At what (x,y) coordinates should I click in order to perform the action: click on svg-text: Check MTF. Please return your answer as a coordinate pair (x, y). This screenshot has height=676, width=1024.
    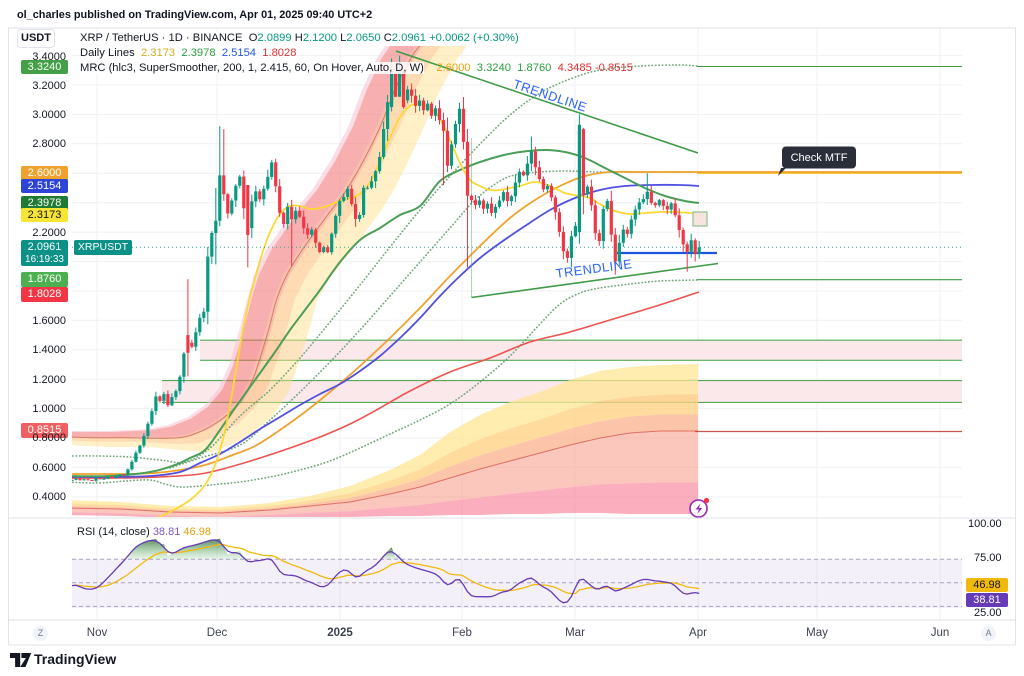
    Looking at the image, I should click on (819, 158).